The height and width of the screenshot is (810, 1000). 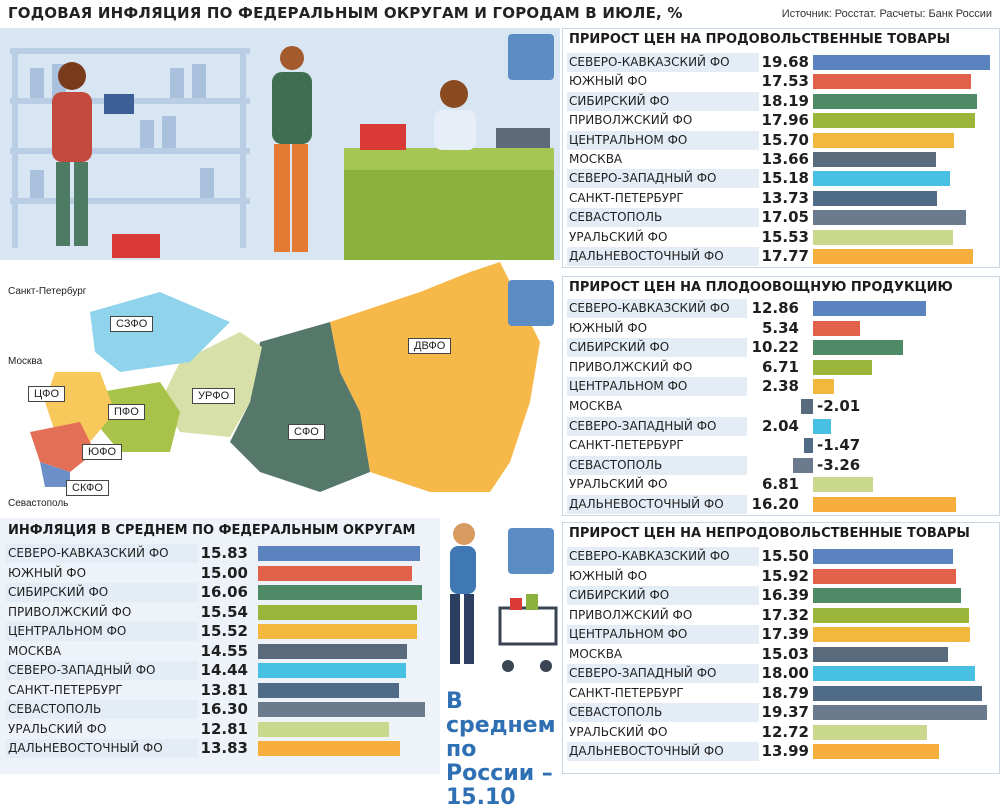 I want to click on table-row: СИБИРСКИЙ ФО 18.19, so click(x=781, y=101).